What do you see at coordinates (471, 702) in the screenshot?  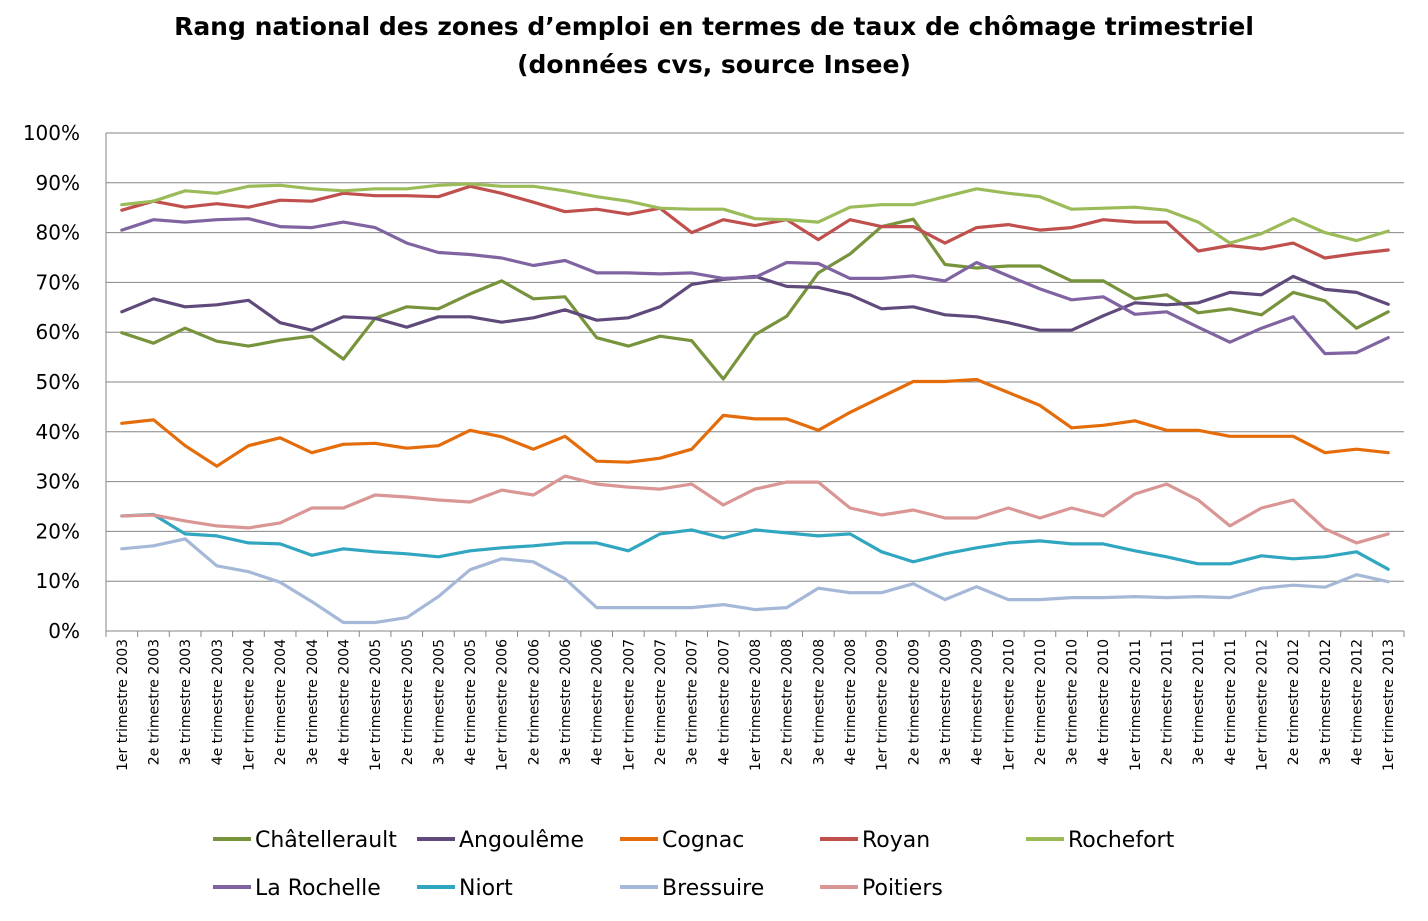 I see `x-tick-label: 4e trimestre 2005` at bounding box center [471, 702].